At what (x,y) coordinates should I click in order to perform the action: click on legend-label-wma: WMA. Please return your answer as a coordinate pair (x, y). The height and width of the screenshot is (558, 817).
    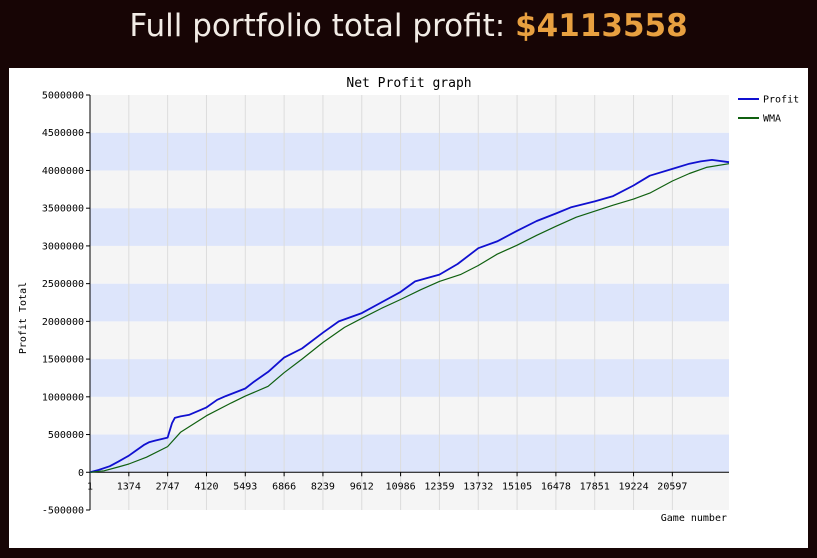
    Looking at the image, I should click on (772, 119).